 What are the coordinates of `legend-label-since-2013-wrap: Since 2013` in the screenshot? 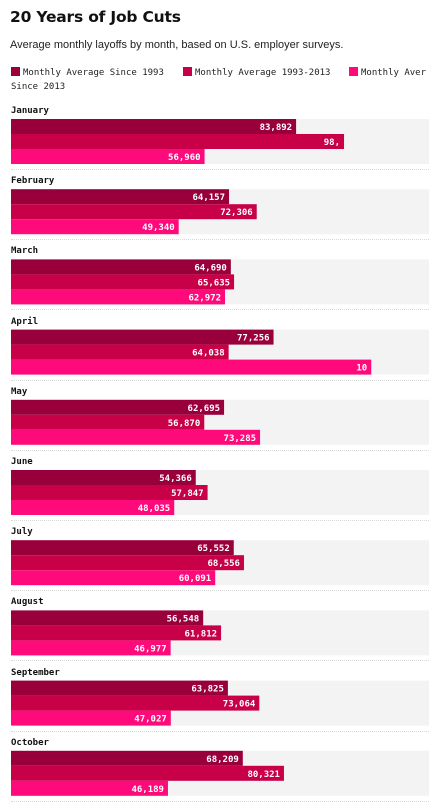 It's located at (38, 87).